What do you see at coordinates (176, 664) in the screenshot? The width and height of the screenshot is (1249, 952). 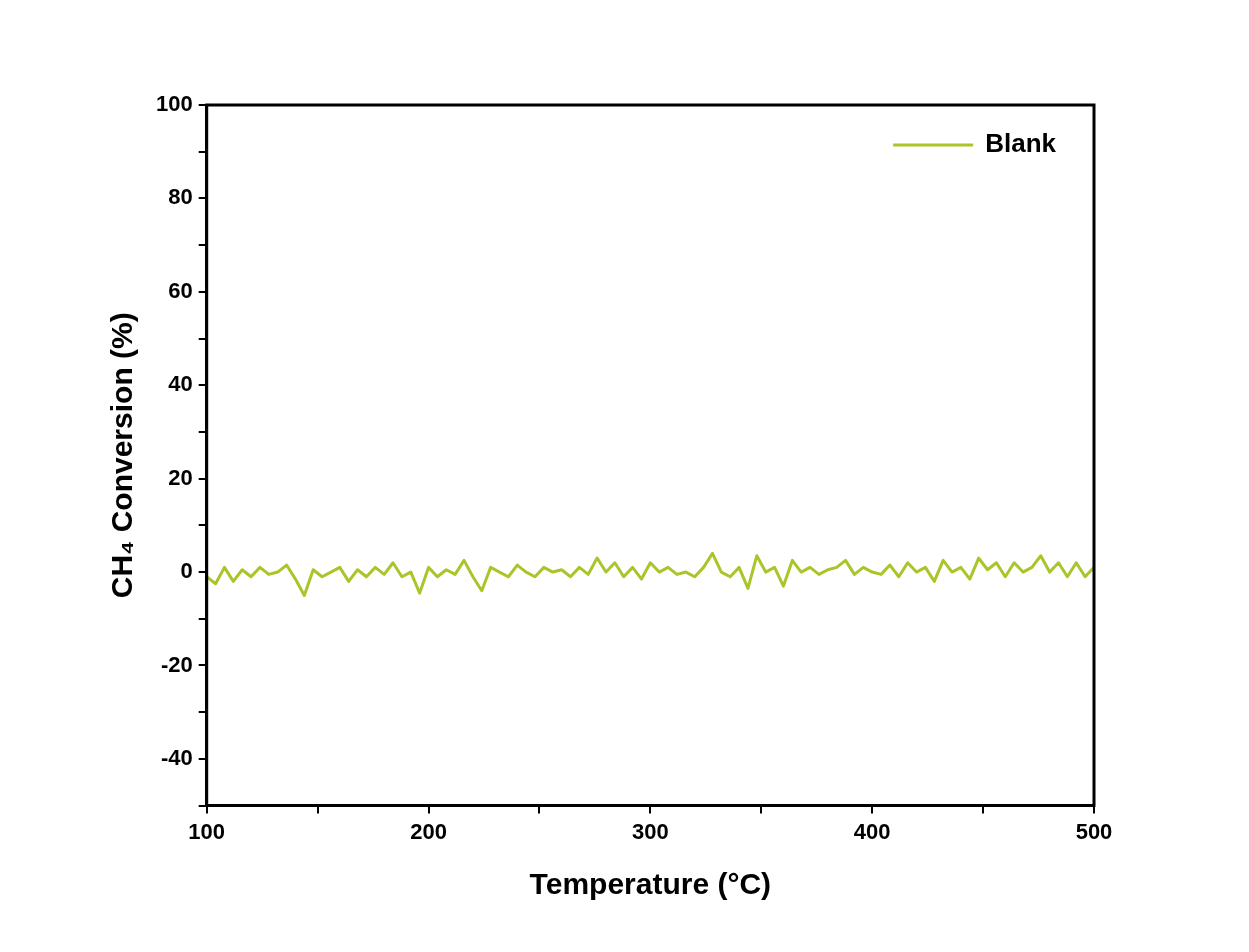 I see `y-tick-label: -20` at bounding box center [176, 664].